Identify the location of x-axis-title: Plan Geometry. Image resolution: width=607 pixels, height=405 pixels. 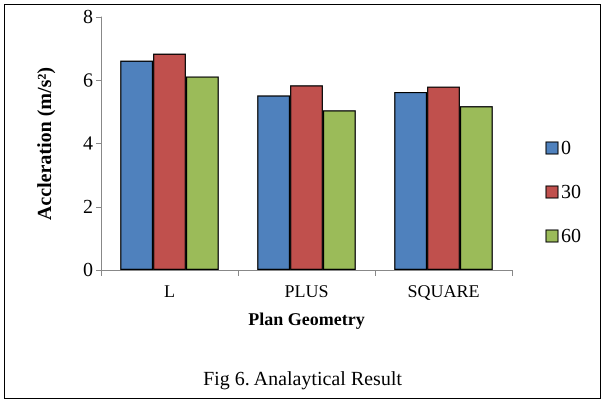
(306, 319).